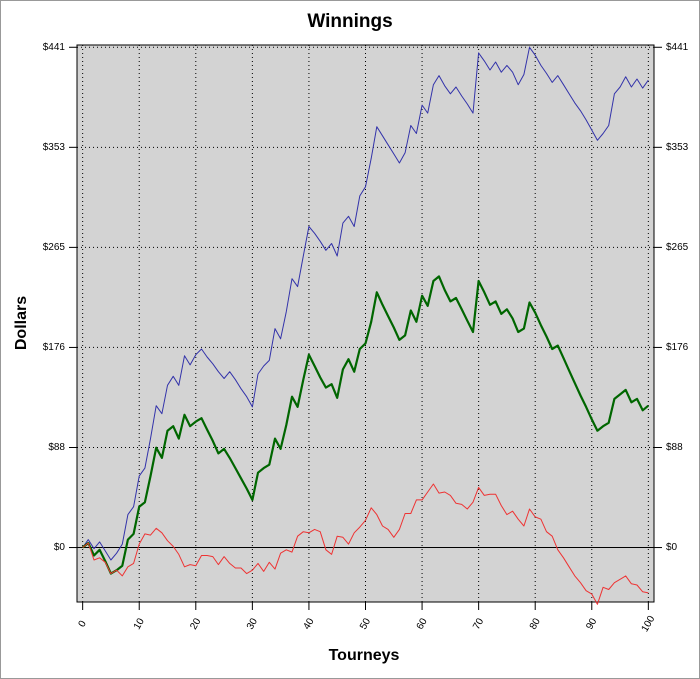 Image resolution: width=700 pixels, height=679 pixels. I want to click on x-tick-label: 20, so click(195, 624).